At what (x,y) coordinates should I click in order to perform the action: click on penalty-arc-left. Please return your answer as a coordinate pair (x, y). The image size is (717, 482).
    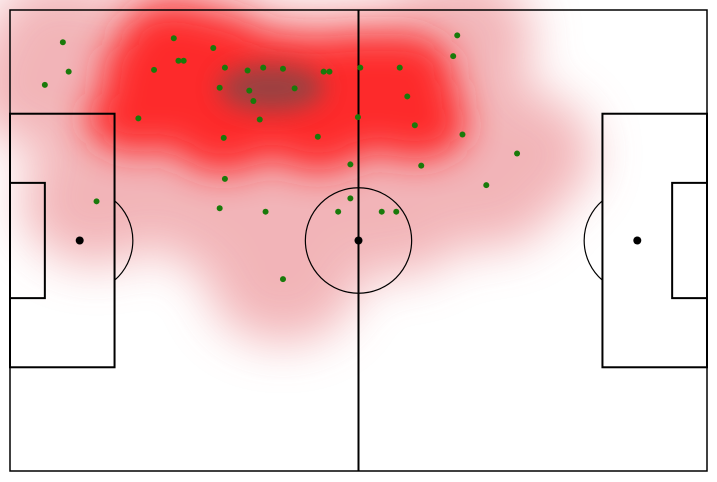
    Looking at the image, I should click on (124, 240).